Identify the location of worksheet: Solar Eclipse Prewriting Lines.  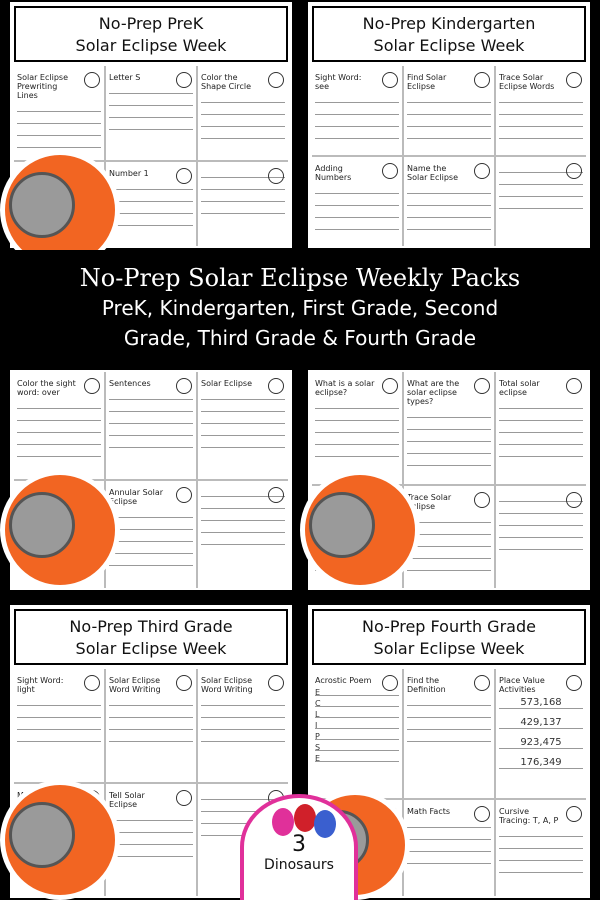
(59, 113).